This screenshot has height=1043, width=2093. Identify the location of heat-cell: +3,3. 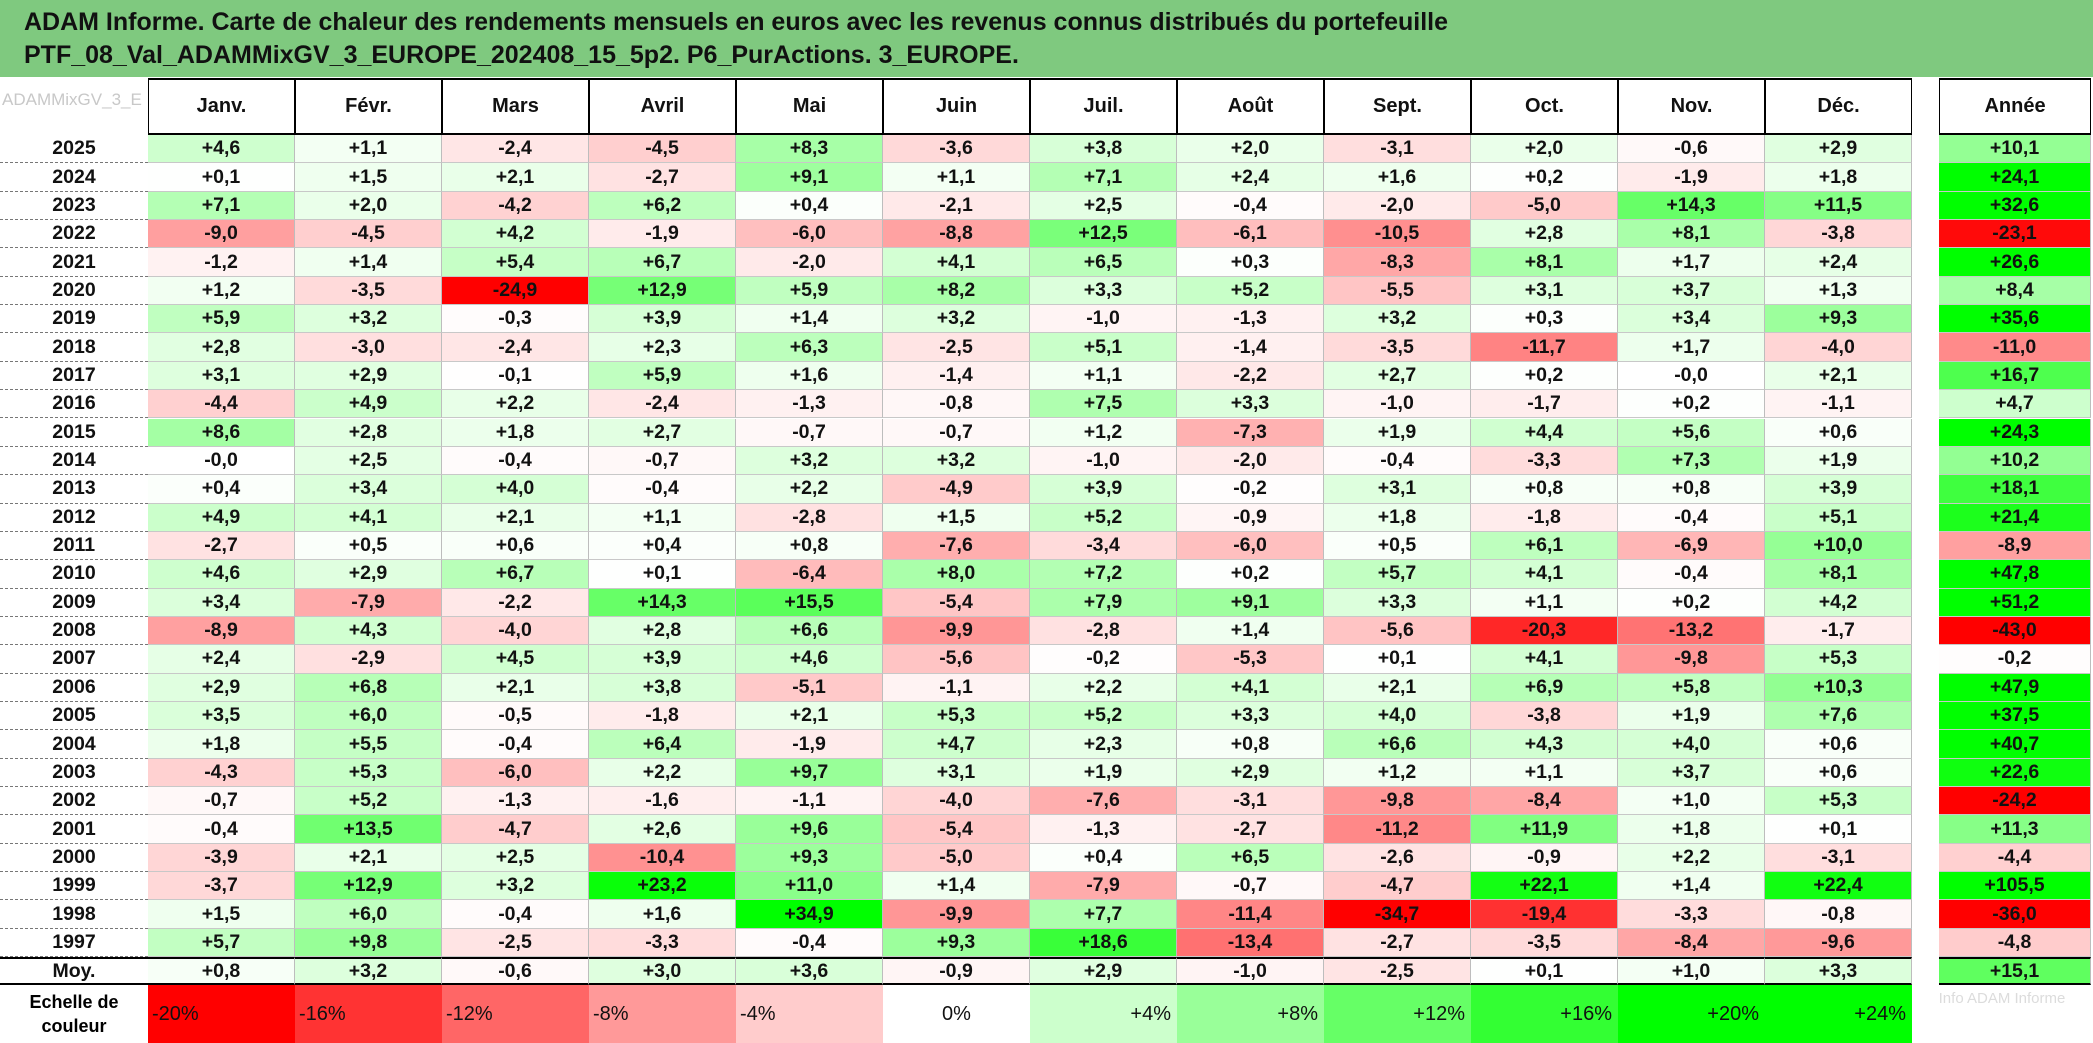
(1250, 404).